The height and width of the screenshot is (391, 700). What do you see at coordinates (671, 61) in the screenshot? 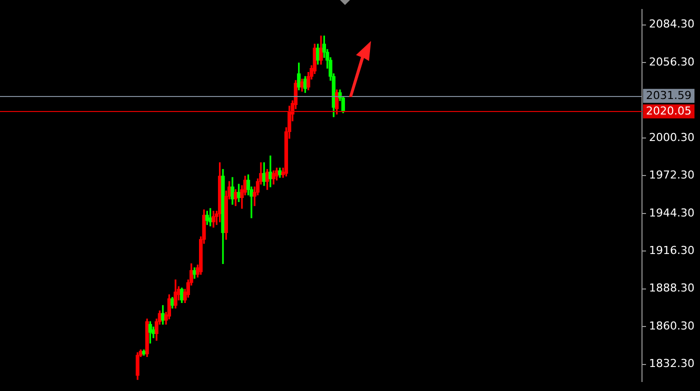
I see `y-tick-label: 2056.30` at bounding box center [671, 61].